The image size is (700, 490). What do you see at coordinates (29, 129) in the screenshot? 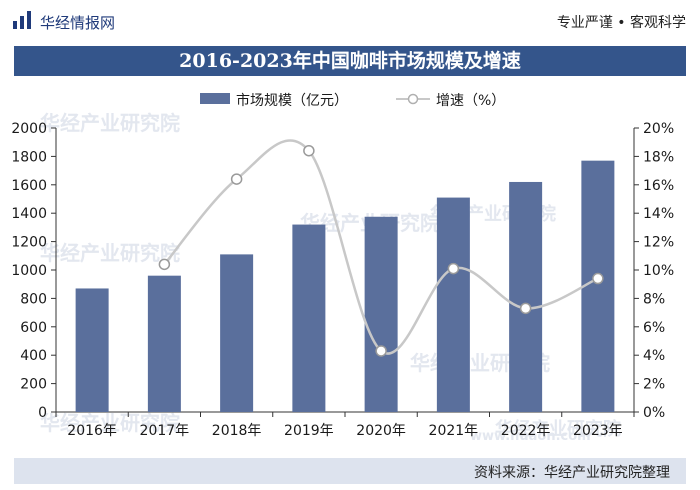
I see `y-left-tick-label: 2000` at bounding box center [29, 129].